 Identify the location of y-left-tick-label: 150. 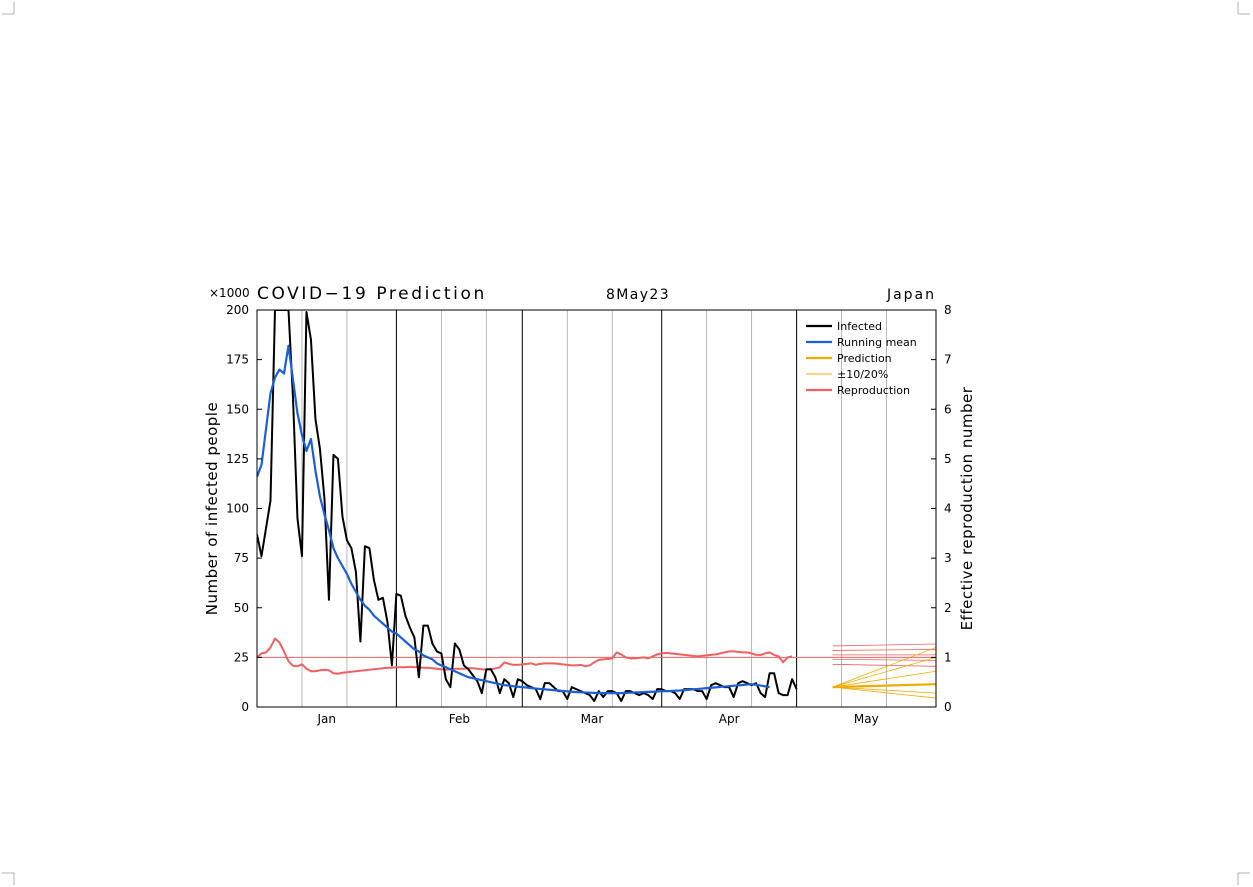
(237, 409).